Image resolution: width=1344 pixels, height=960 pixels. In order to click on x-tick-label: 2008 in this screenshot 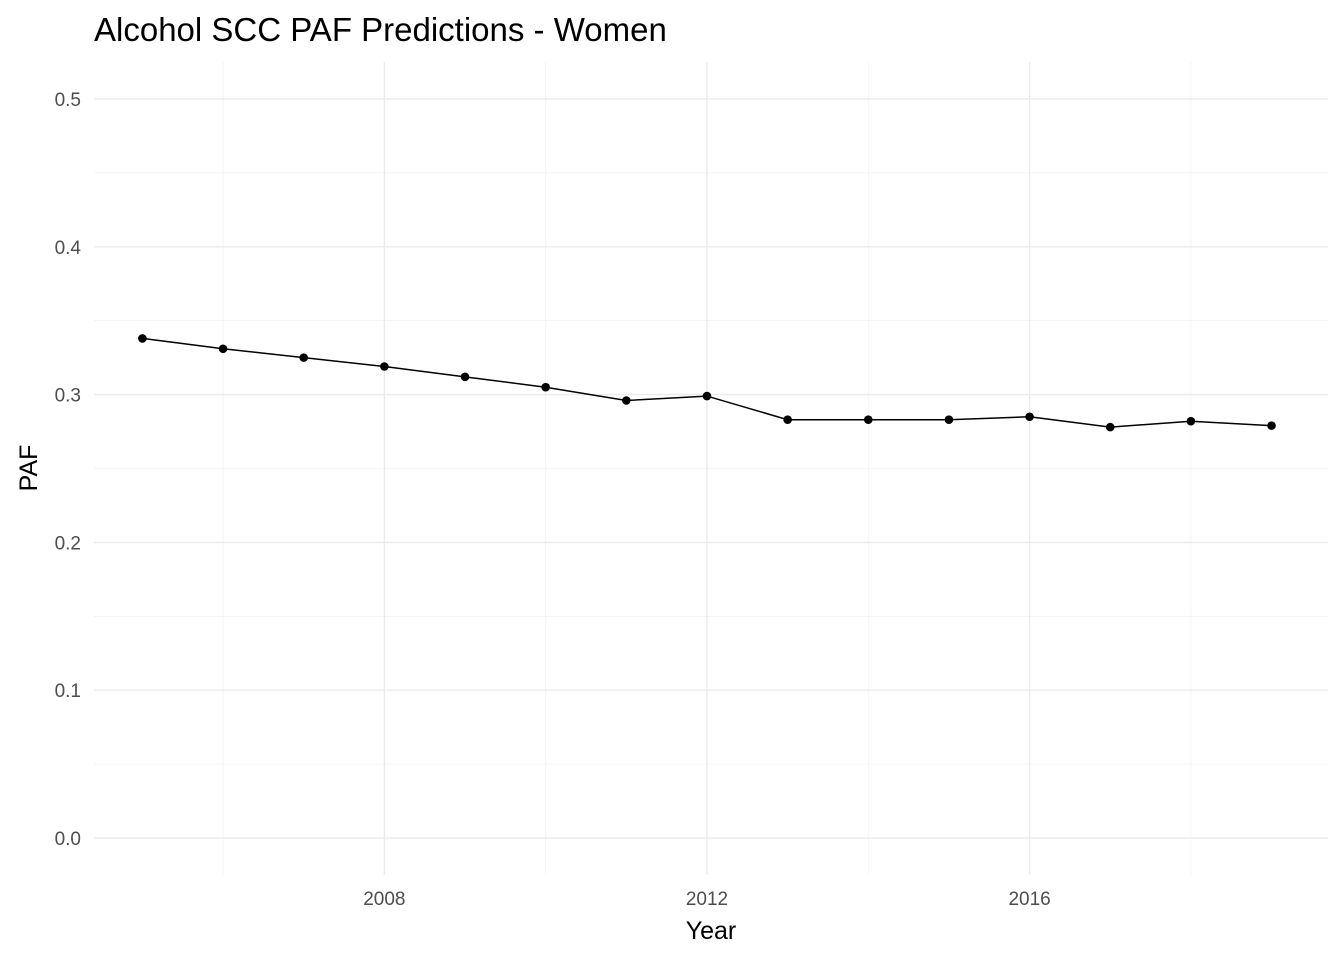, I will do `click(384, 899)`.